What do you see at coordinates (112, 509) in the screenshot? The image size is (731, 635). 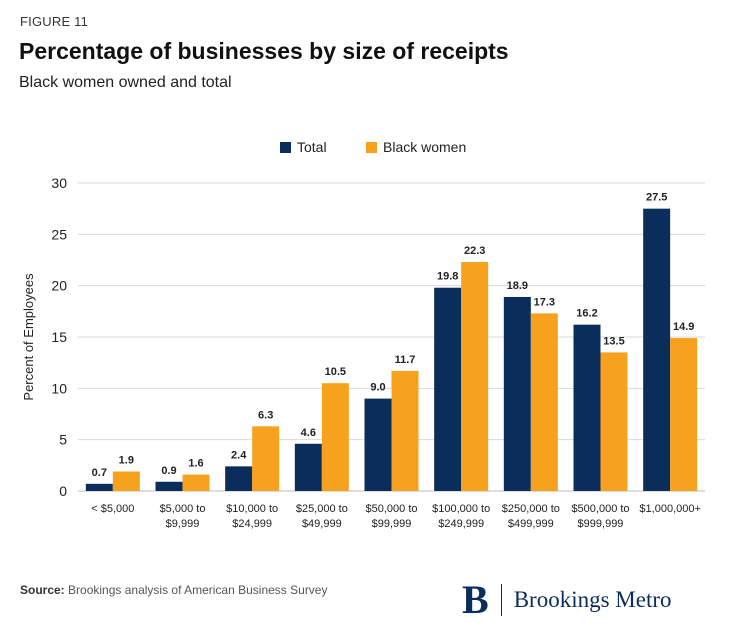 I see `x-tick-label: < $5,000` at bounding box center [112, 509].